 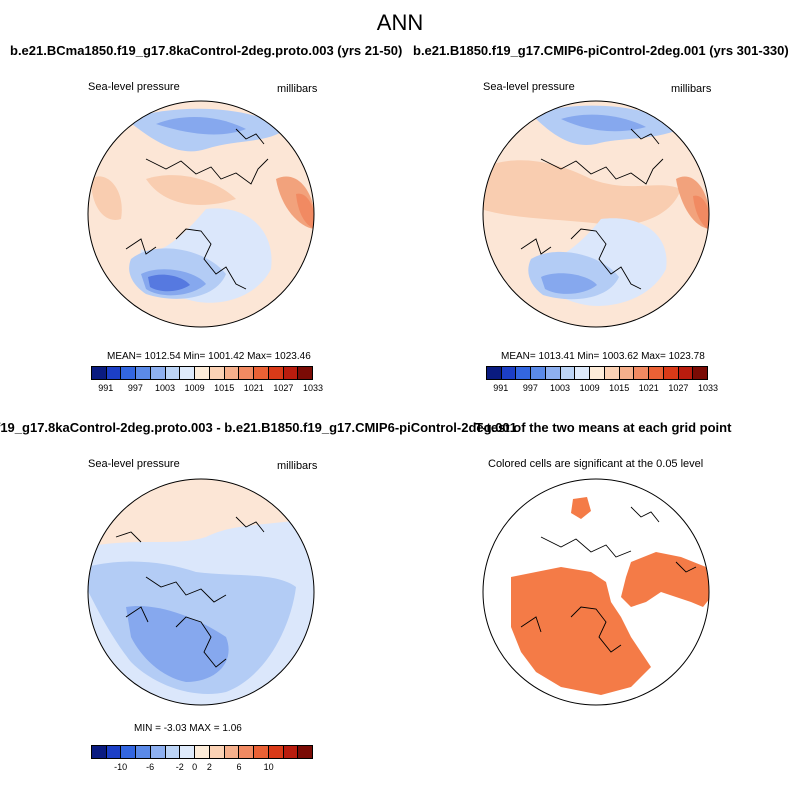 I want to click on map-bottom-right, so click(x=596, y=592).